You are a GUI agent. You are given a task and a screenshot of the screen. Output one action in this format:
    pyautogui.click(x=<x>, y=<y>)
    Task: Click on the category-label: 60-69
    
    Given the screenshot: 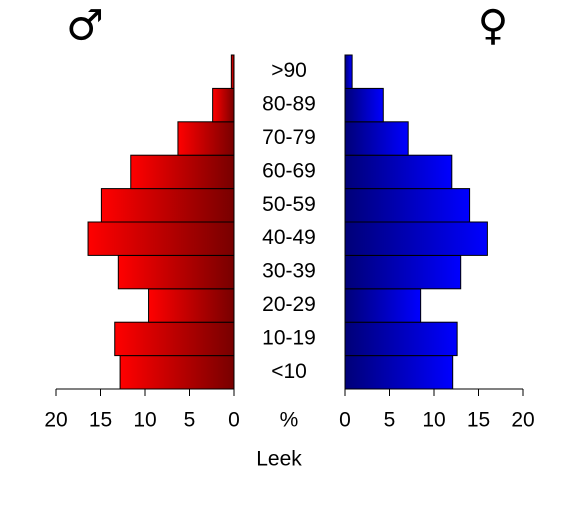 What is the action you would take?
    pyautogui.click(x=289, y=170)
    